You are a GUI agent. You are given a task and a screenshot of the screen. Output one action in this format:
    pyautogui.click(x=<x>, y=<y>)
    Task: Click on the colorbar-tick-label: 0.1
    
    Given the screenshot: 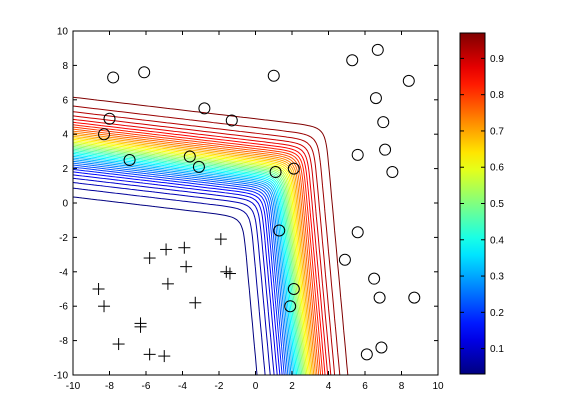 What is the action you would take?
    pyautogui.click(x=497, y=349)
    